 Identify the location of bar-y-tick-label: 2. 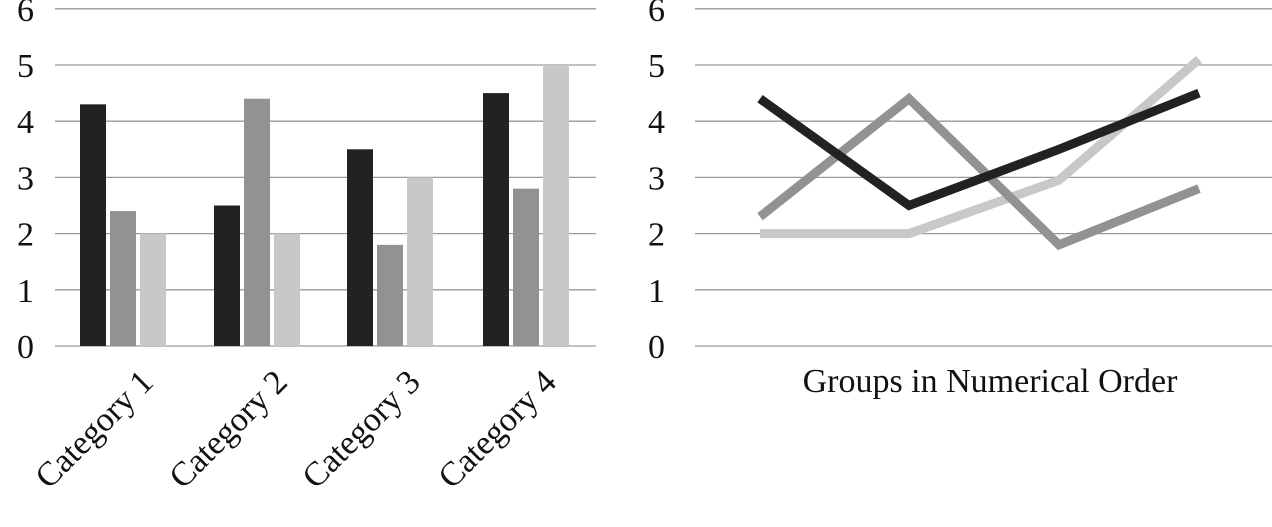
(25, 235).